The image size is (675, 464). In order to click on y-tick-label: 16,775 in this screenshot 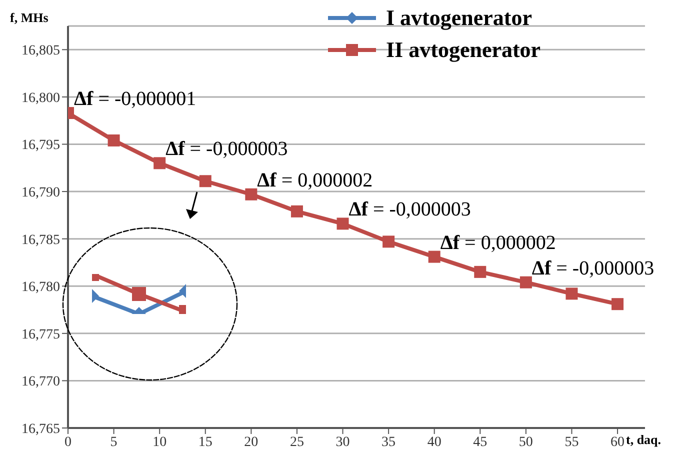, I will do `click(41, 334)`.